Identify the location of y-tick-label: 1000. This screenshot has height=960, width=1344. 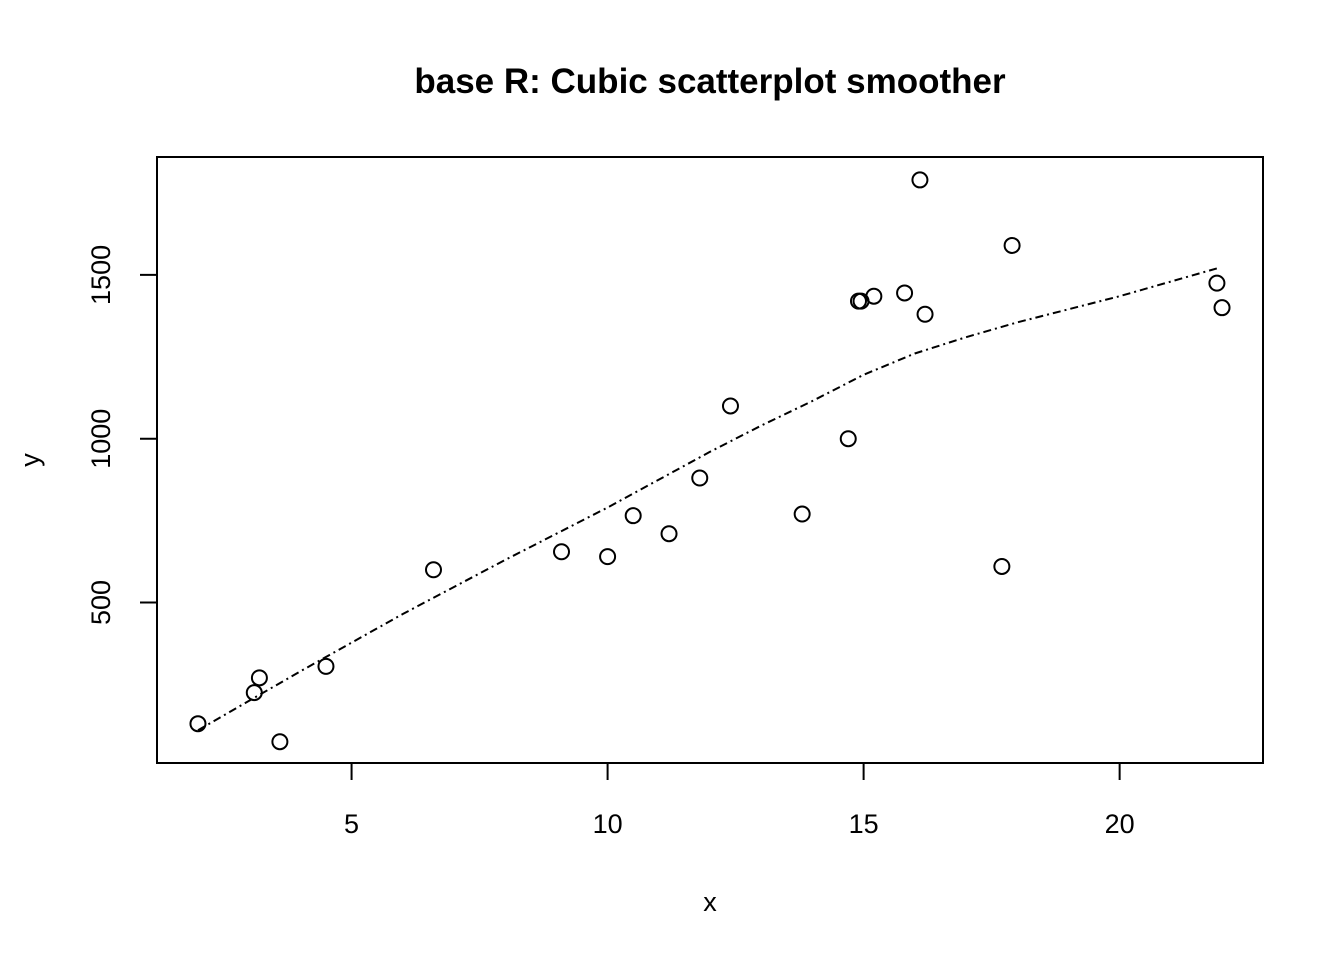
(101, 439).